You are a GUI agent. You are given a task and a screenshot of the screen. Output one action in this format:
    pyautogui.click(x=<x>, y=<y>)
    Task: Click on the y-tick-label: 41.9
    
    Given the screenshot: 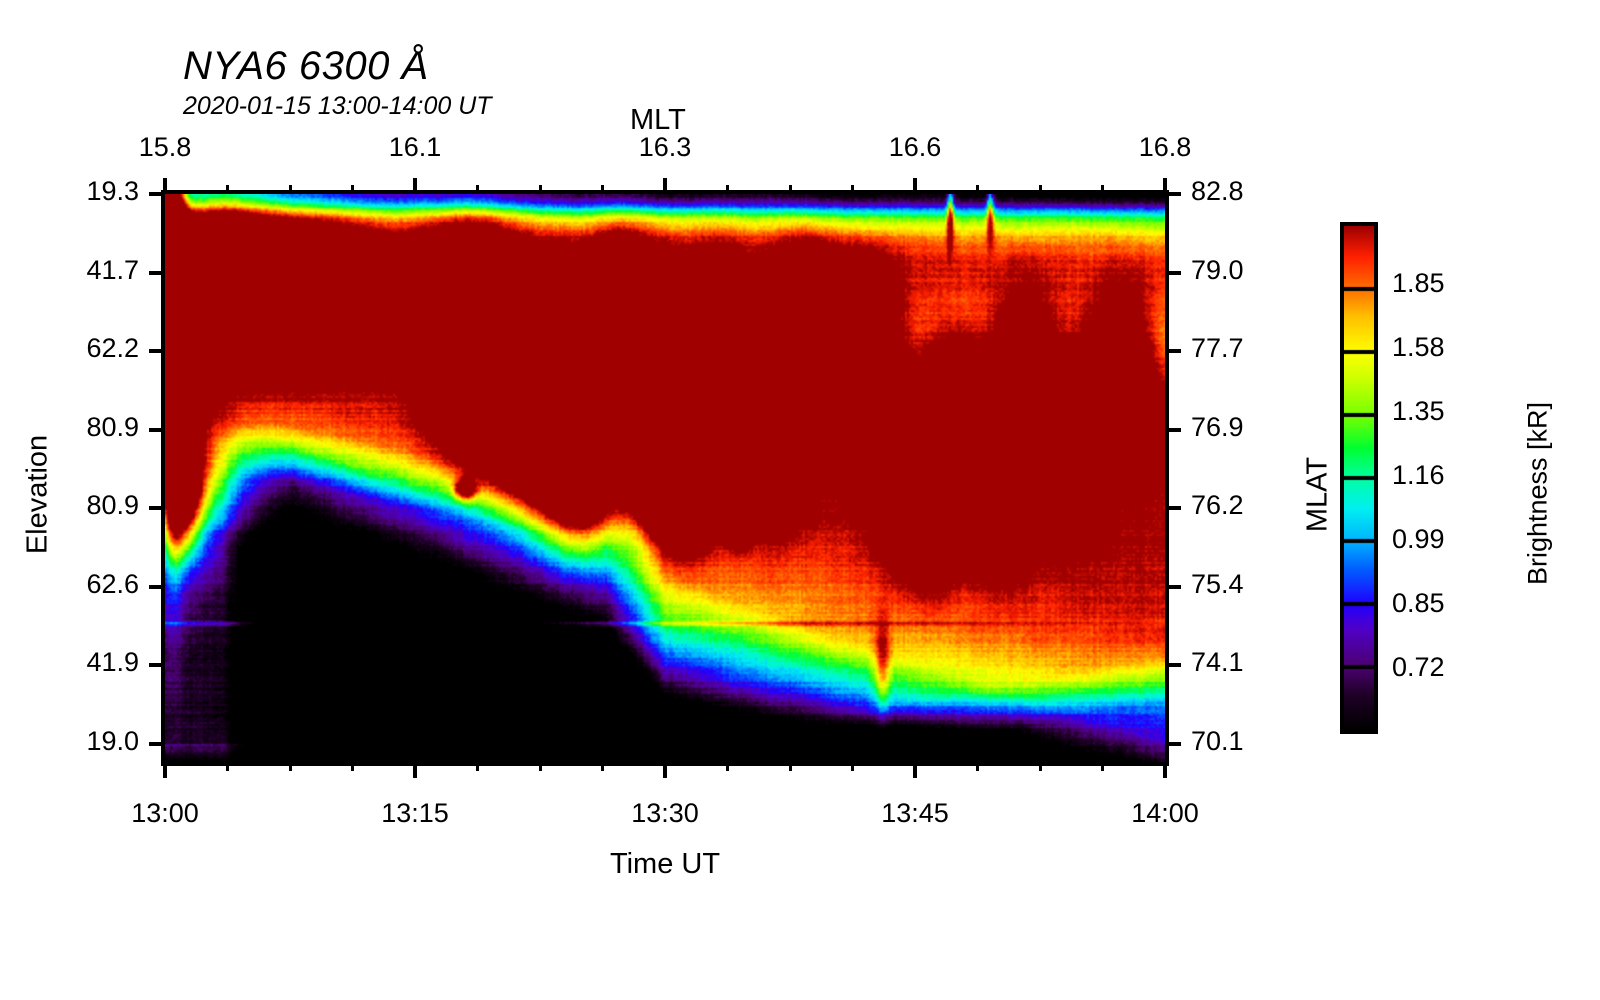 What is the action you would take?
    pyautogui.click(x=112, y=662)
    